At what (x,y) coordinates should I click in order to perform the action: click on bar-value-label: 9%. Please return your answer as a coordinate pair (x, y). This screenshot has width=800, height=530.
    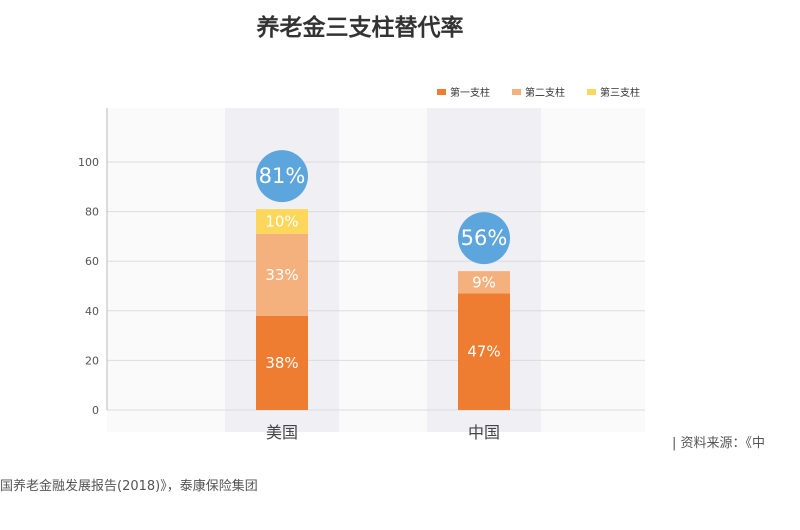
    Looking at the image, I should click on (484, 282).